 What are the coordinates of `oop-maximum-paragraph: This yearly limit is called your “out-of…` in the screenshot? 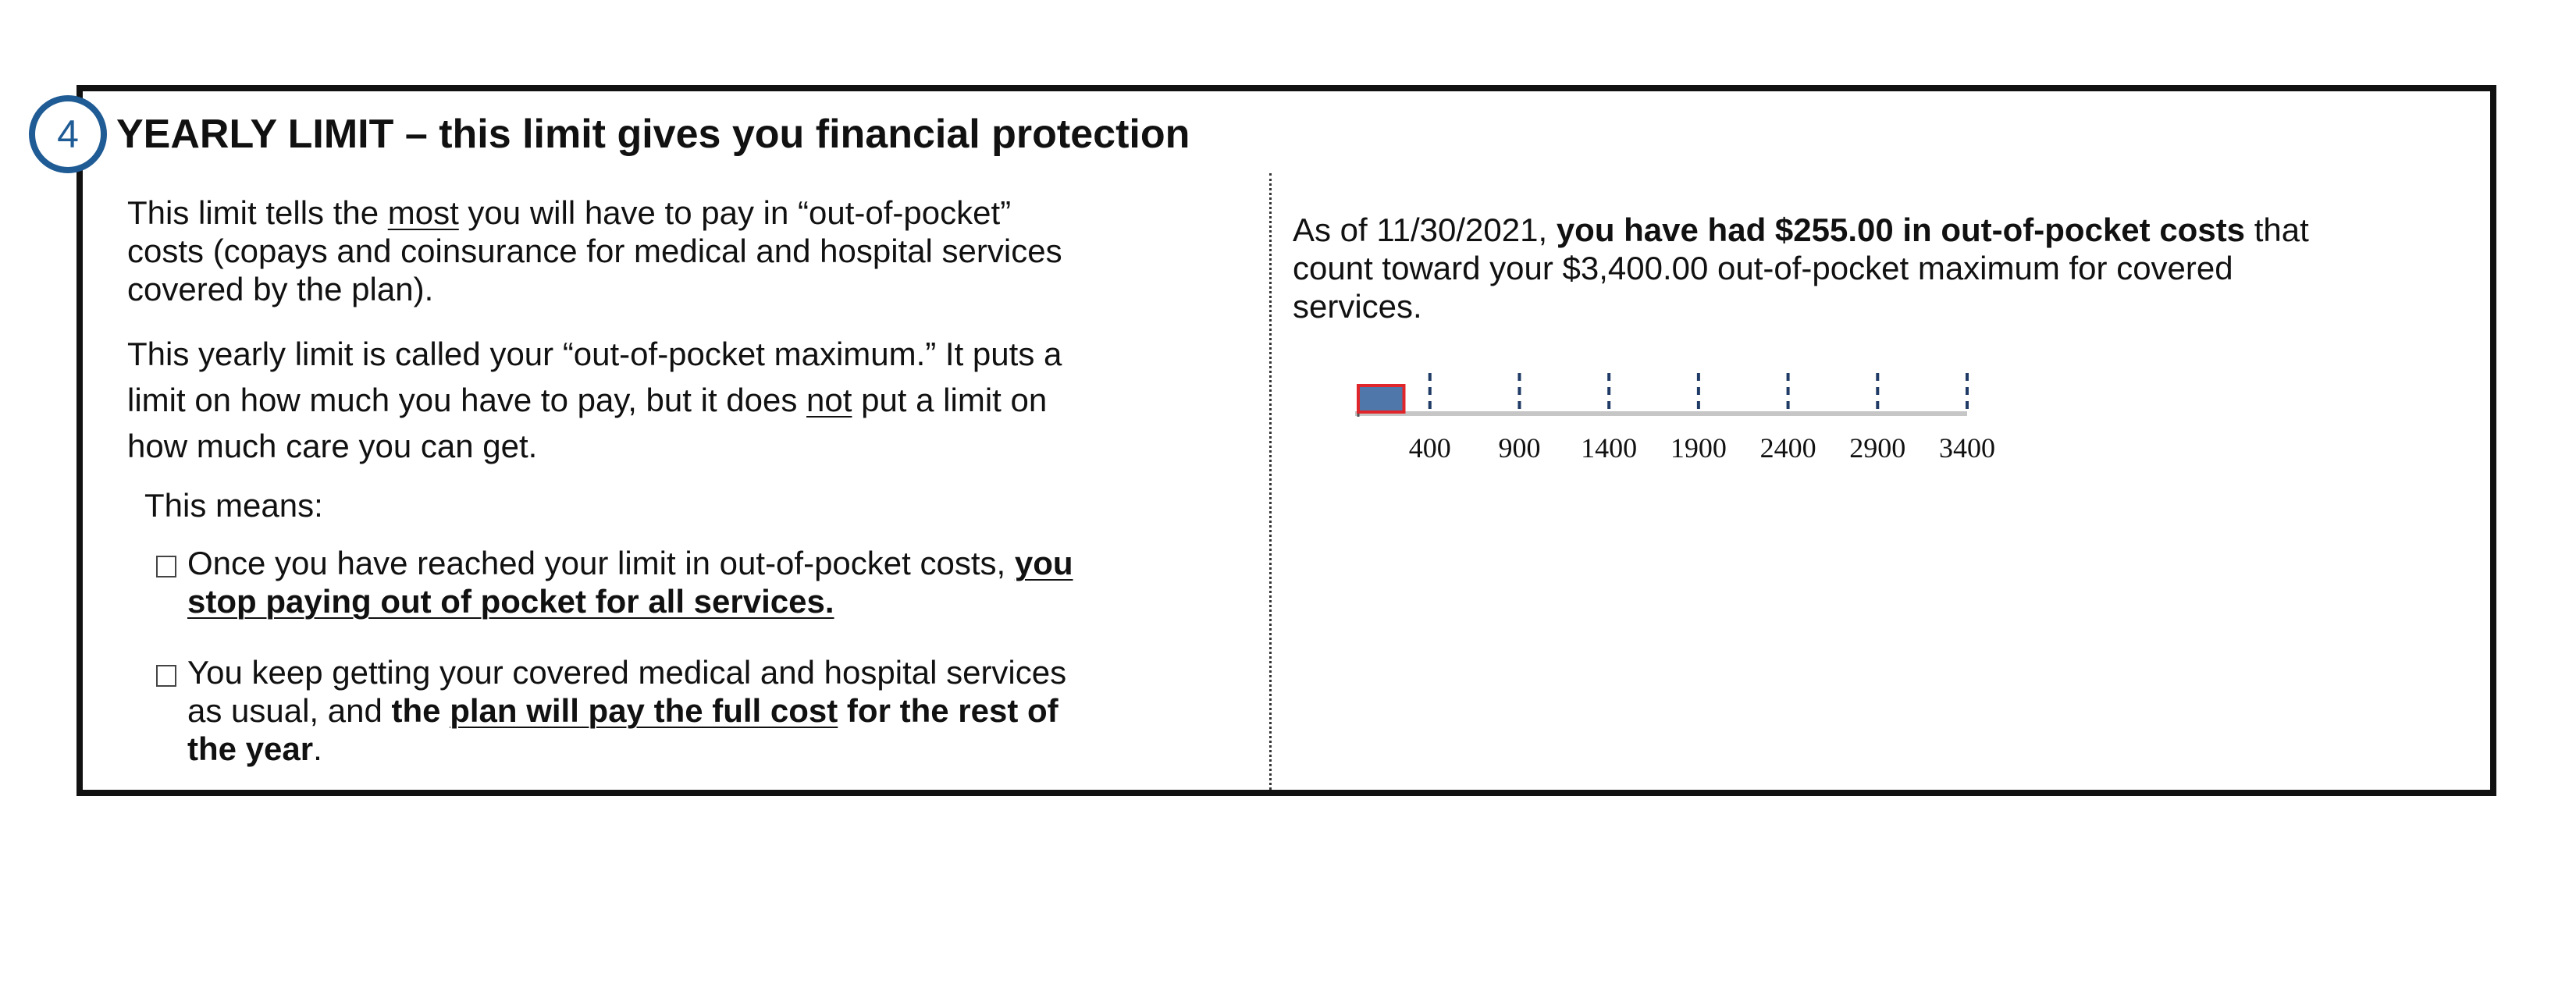 It's located at (594, 400).